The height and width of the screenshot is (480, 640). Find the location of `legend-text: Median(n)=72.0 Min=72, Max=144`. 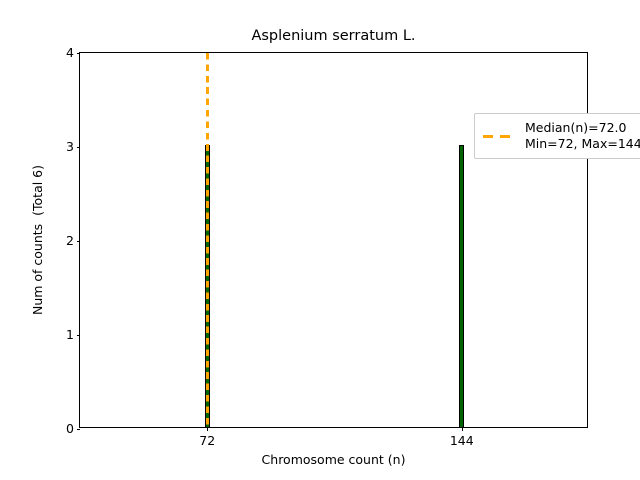

legend-text: Median(n)=72.0 Min=72, Max=144 is located at coordinates (582, 136).